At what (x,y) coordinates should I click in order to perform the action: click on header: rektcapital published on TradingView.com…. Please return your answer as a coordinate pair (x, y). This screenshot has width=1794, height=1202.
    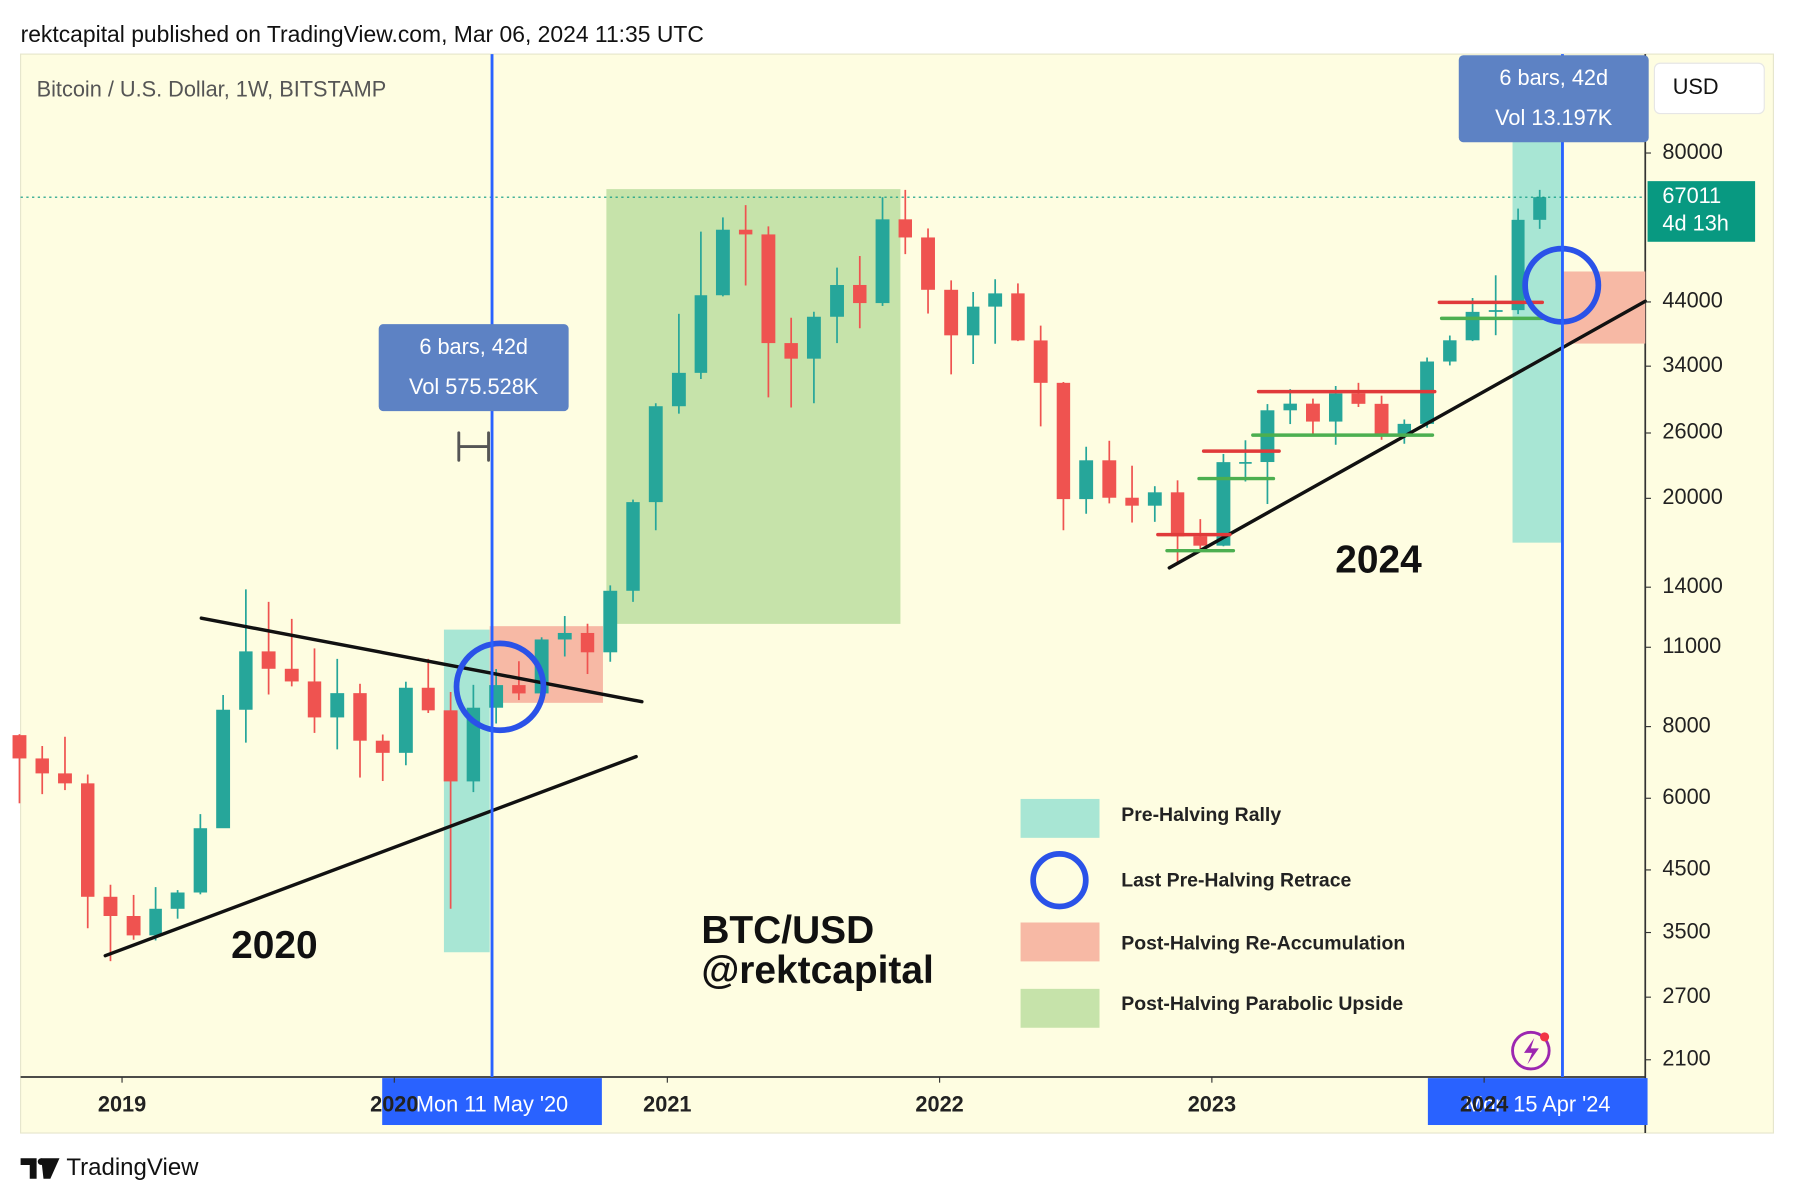
    Looking at the image, I should click on (362, 34).